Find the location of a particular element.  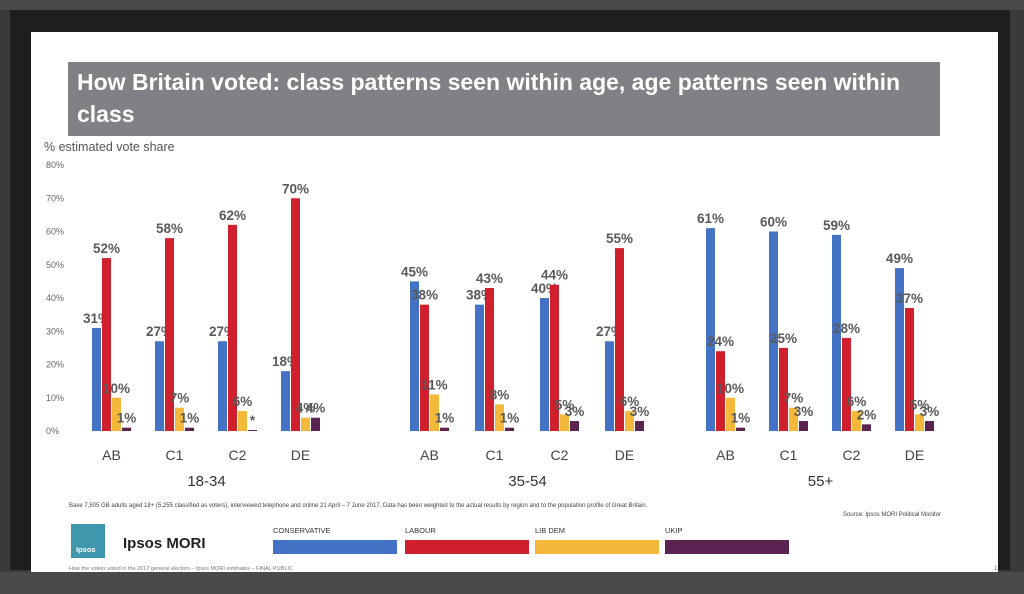

data-label: 58% is located at coordinates (169, 228).